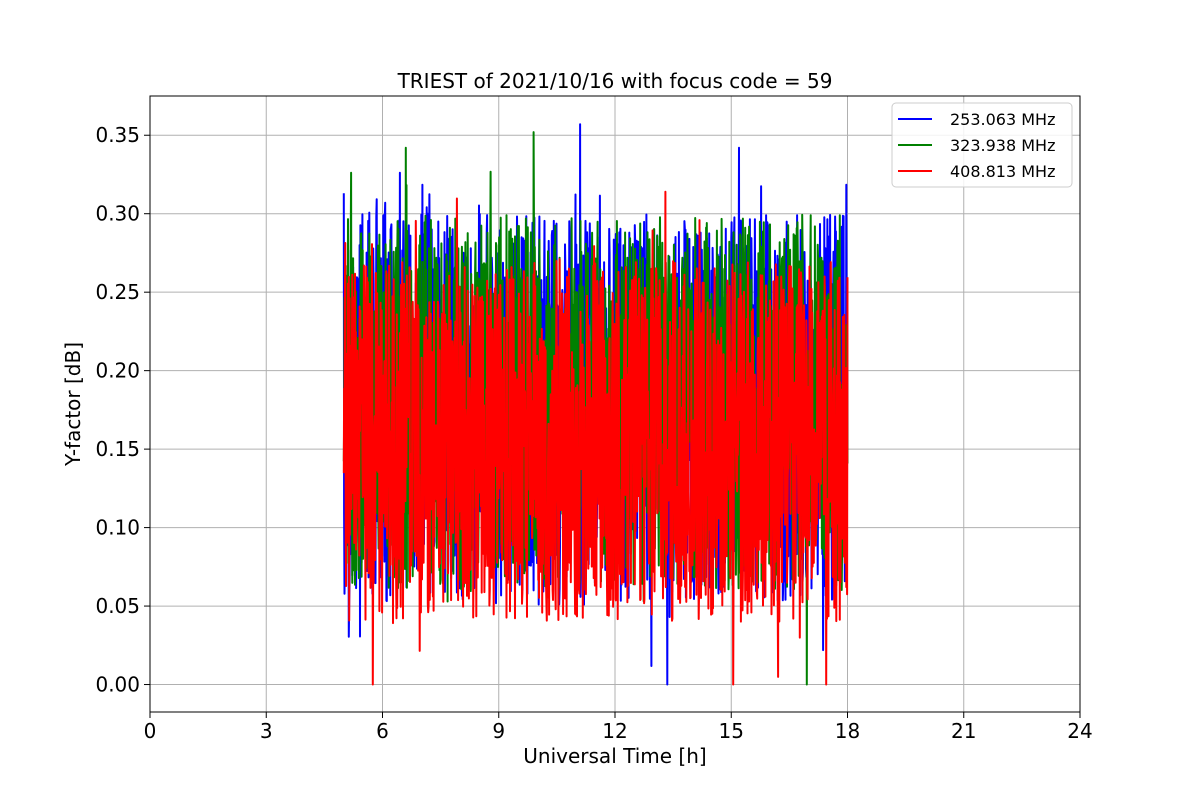 The width and height of the screenshot is (1200, 800). I want to click on x-tick-label: 18, so click(847, 731).